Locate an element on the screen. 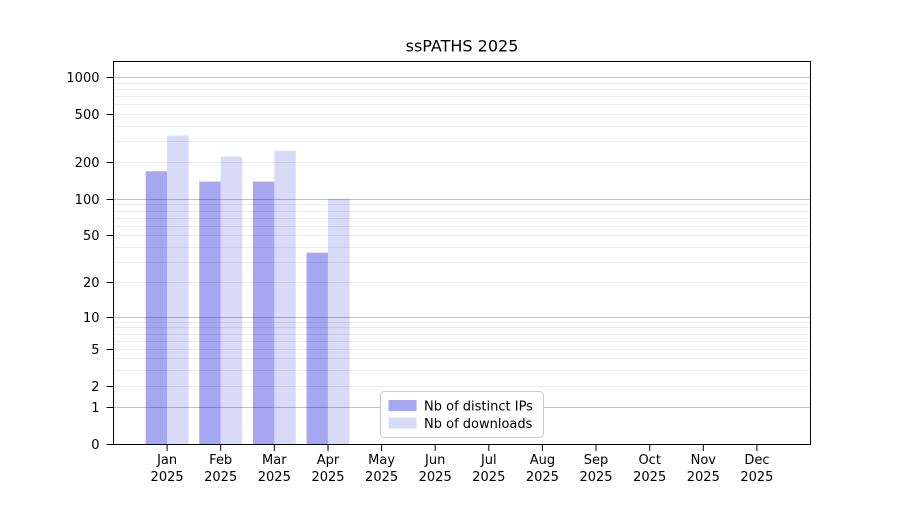 The width and height of the screenshot is (900, 505). y-tick-label: 100 is located at coordinates (87, 200).